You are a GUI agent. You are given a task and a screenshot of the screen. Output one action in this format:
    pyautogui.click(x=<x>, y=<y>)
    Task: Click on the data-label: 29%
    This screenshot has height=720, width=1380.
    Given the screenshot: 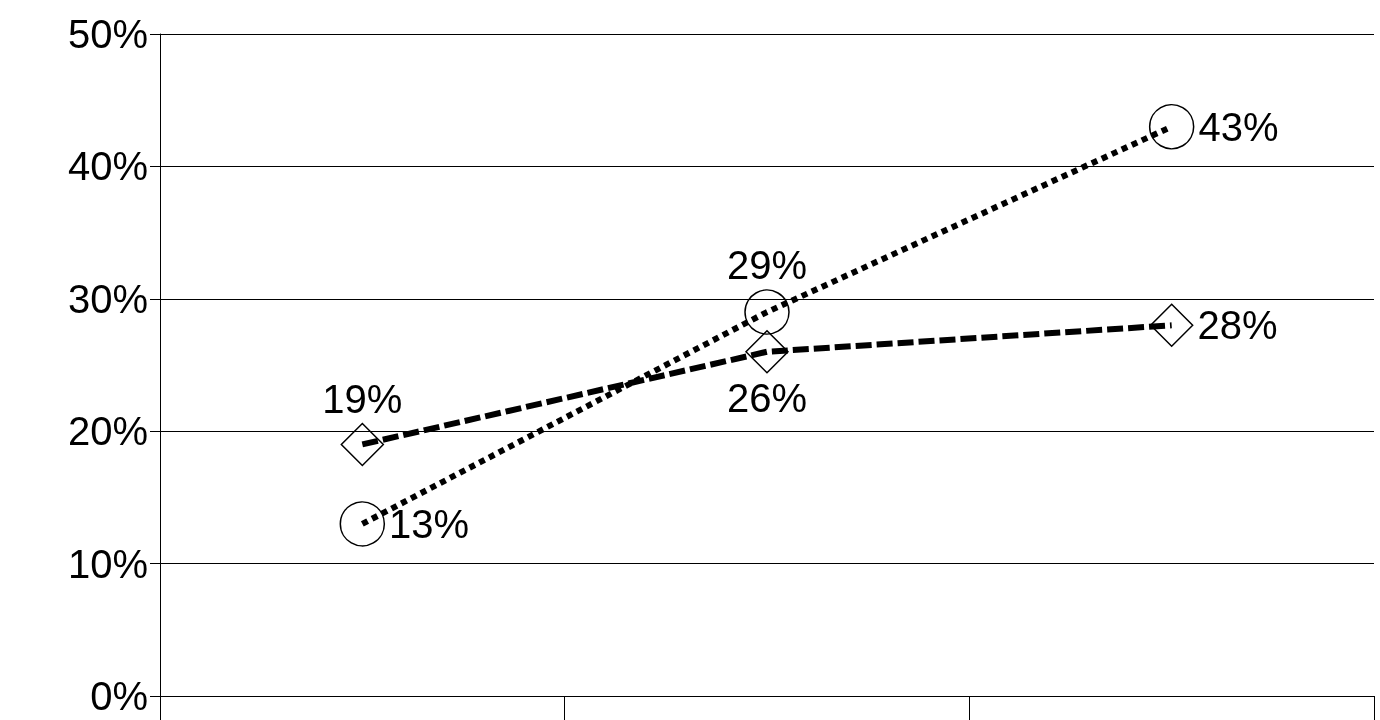 What is the action you would take?
    pyautogui.click(x=767, y=265)
    